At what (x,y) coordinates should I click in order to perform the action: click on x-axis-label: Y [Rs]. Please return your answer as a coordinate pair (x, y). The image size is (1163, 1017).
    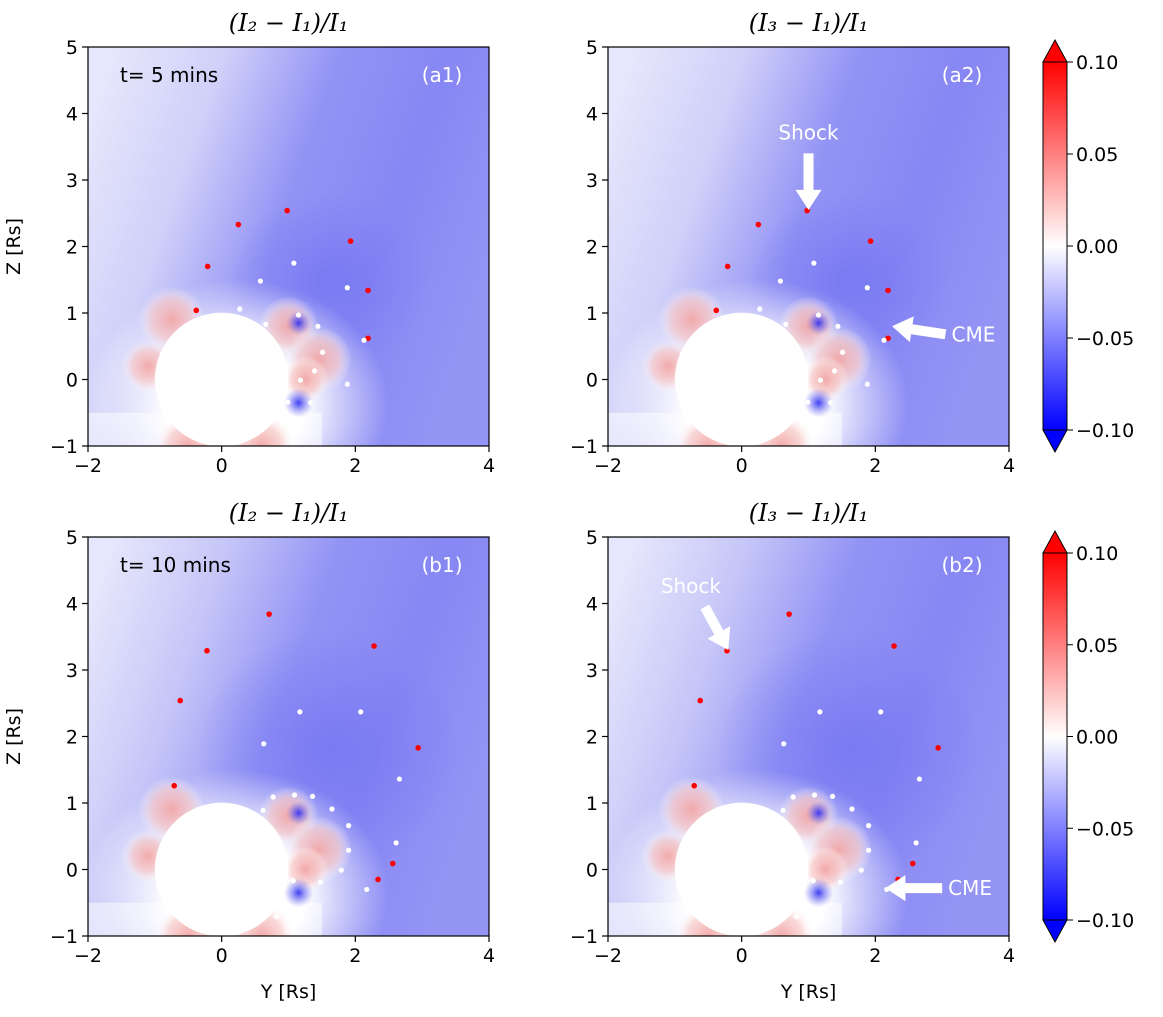
    Looking at the image, I should click on (288, 992).